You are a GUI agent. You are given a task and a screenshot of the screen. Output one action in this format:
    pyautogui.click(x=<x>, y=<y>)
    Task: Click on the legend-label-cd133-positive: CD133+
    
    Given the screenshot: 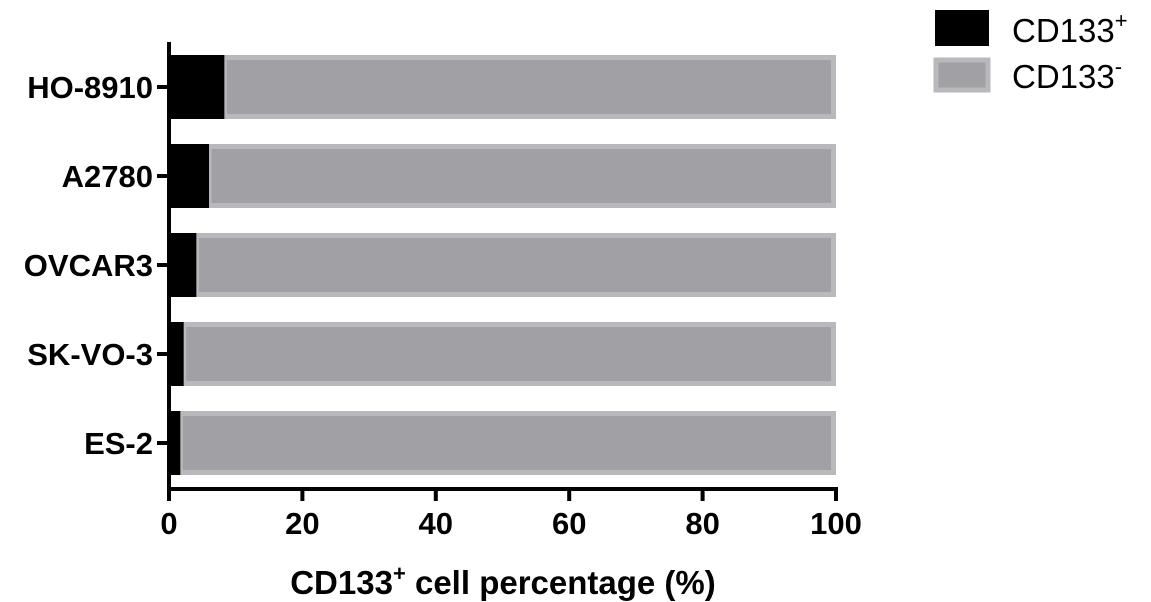 What is the action you would take?
    pyautogui.click(x=1070, y=28)
    